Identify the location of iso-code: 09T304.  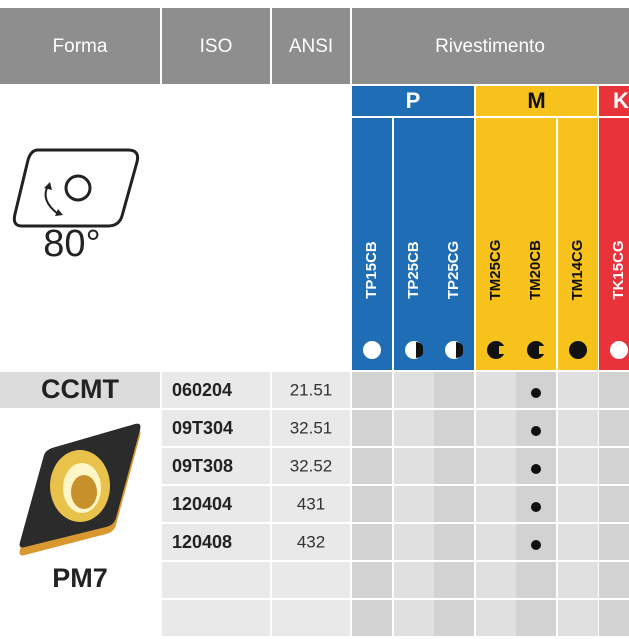
(202, 428).